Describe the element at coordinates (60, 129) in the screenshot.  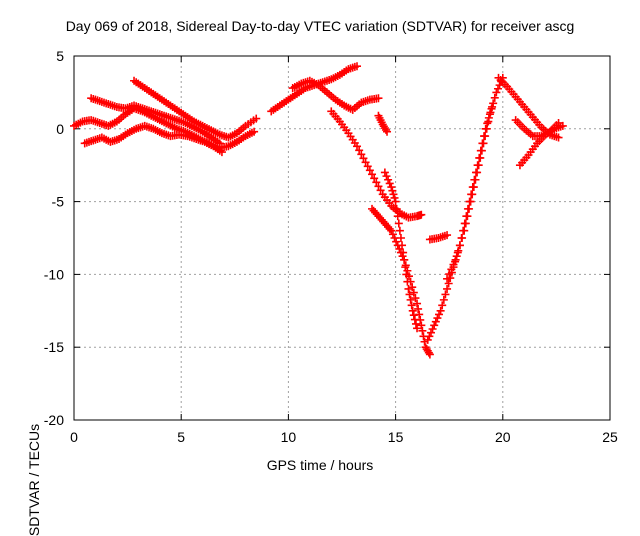
I see `y-tick-label: 0` at that location.